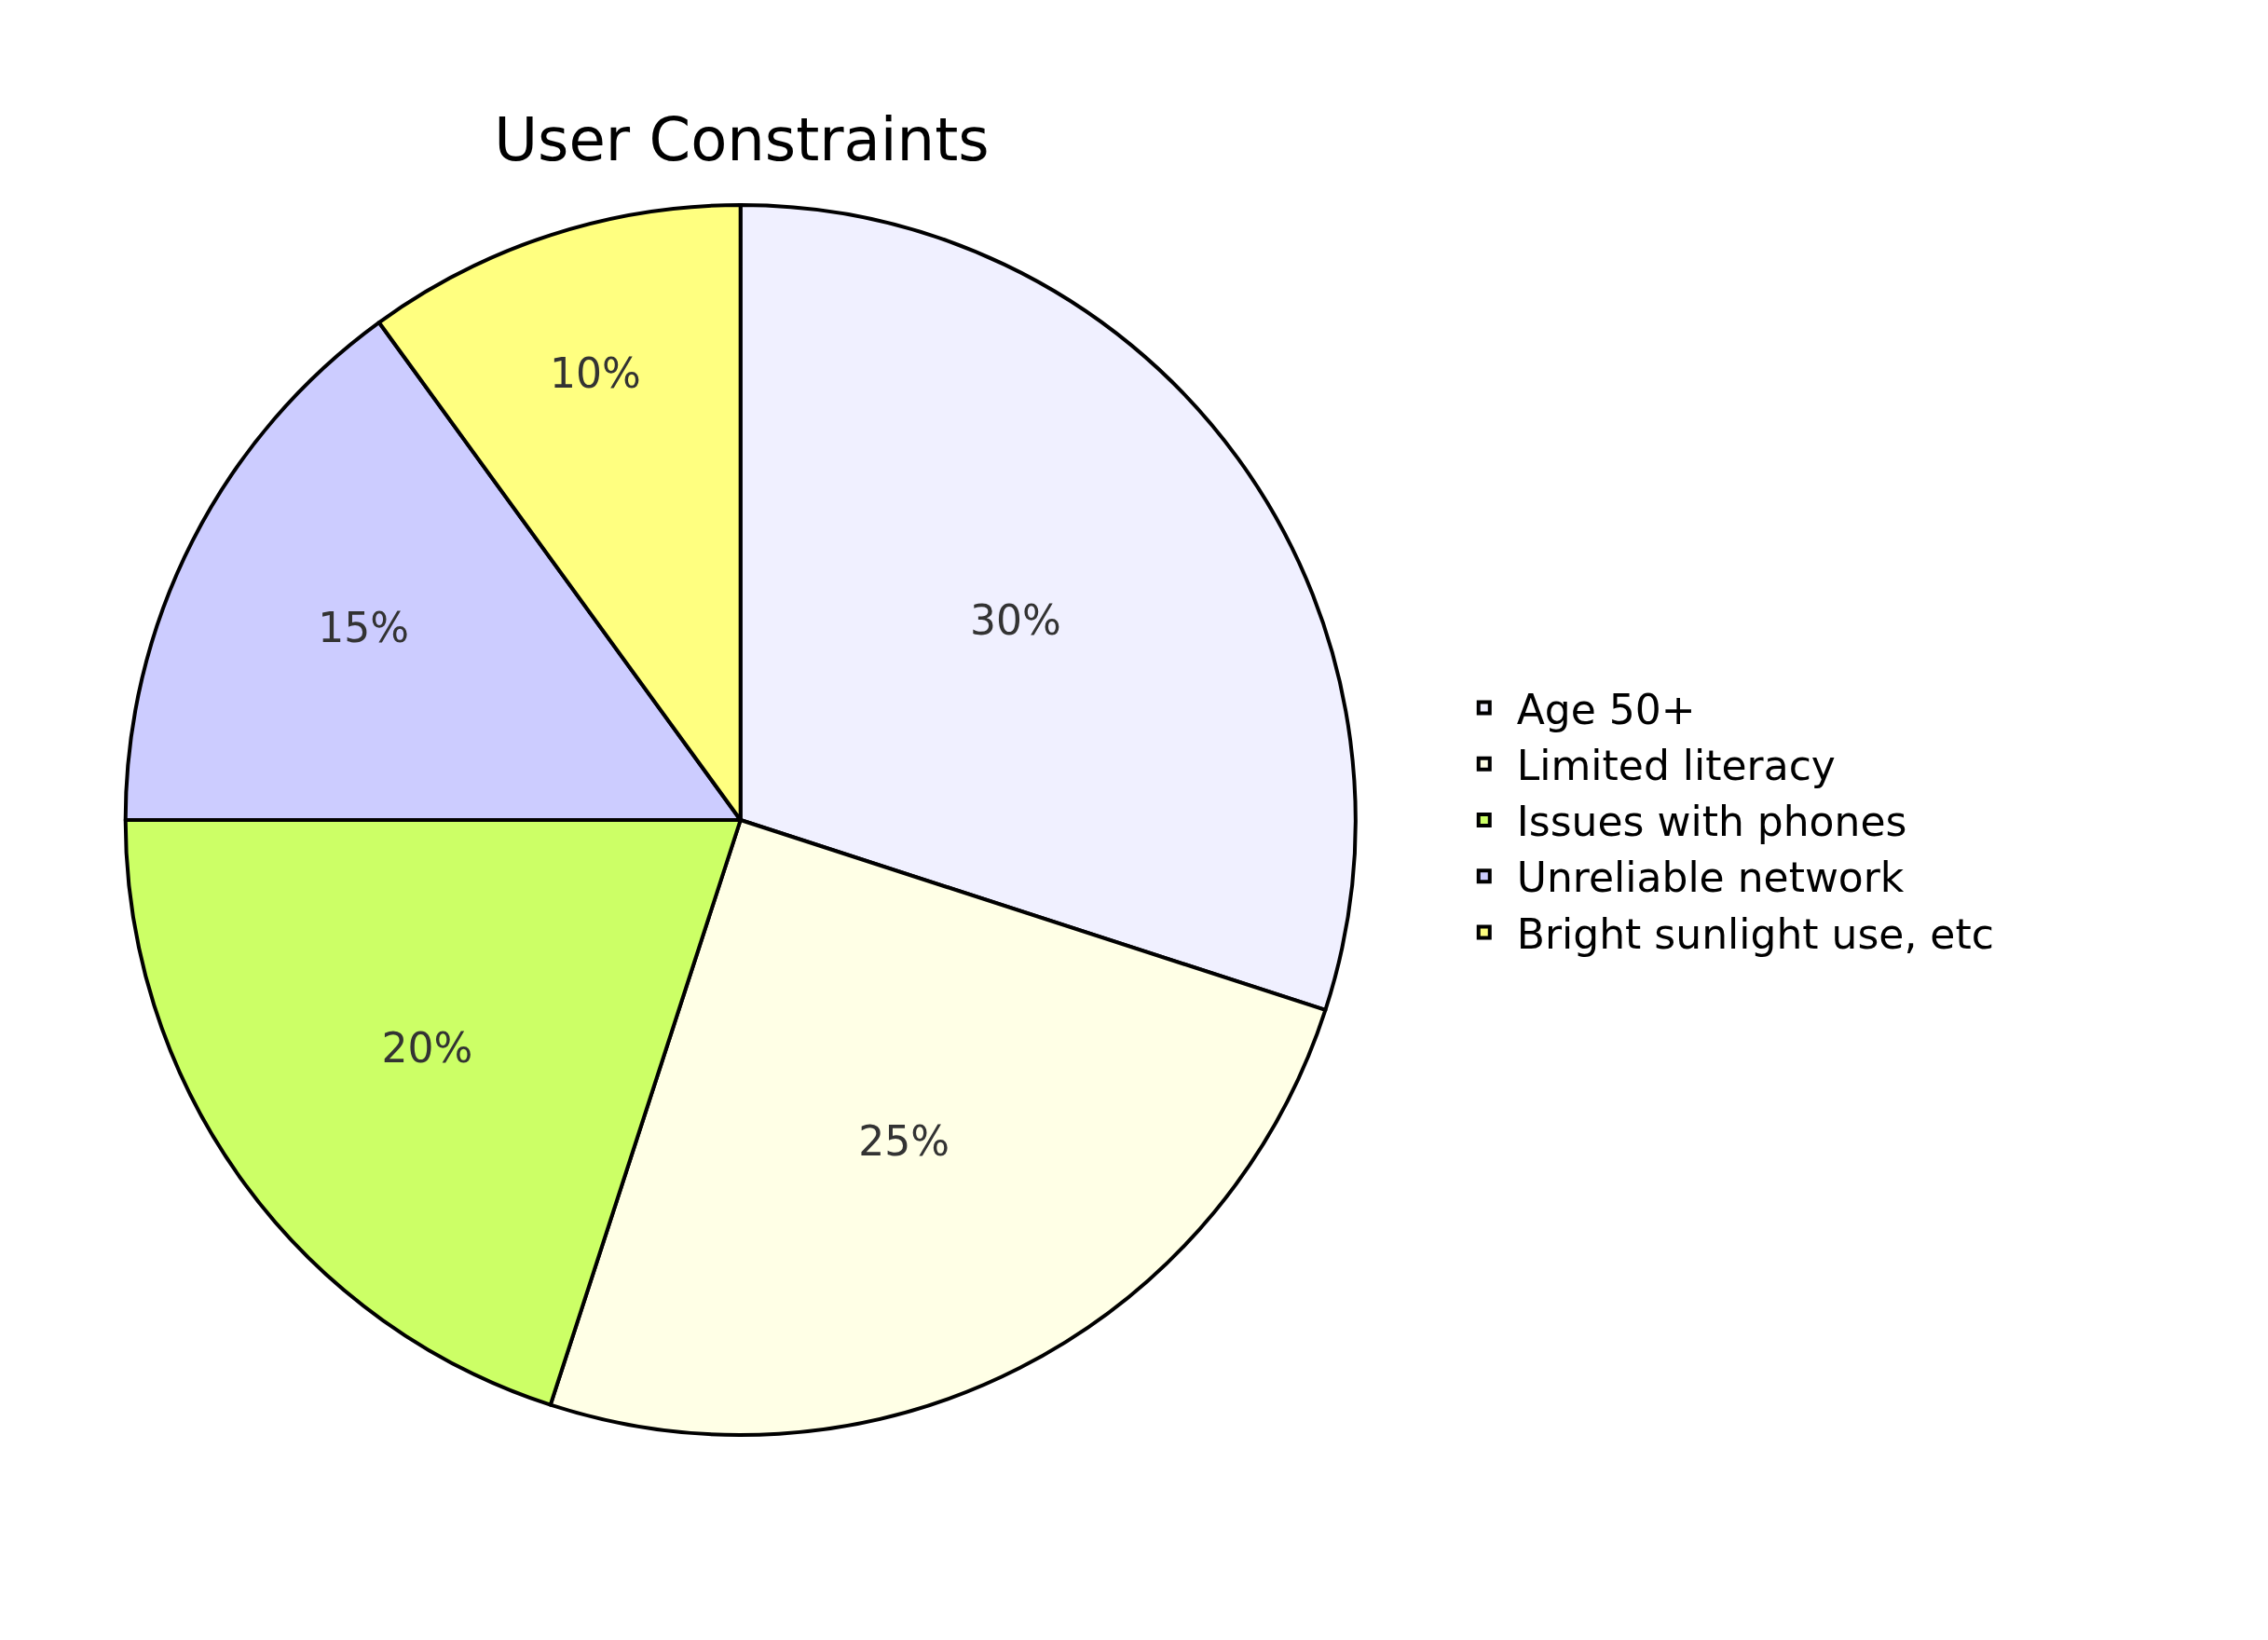 This screenshot has width=2268, height=1640. Describe the element at coordinates (1606, 709) in the screenshot. I see `legend-label: Age 50+` at that location.